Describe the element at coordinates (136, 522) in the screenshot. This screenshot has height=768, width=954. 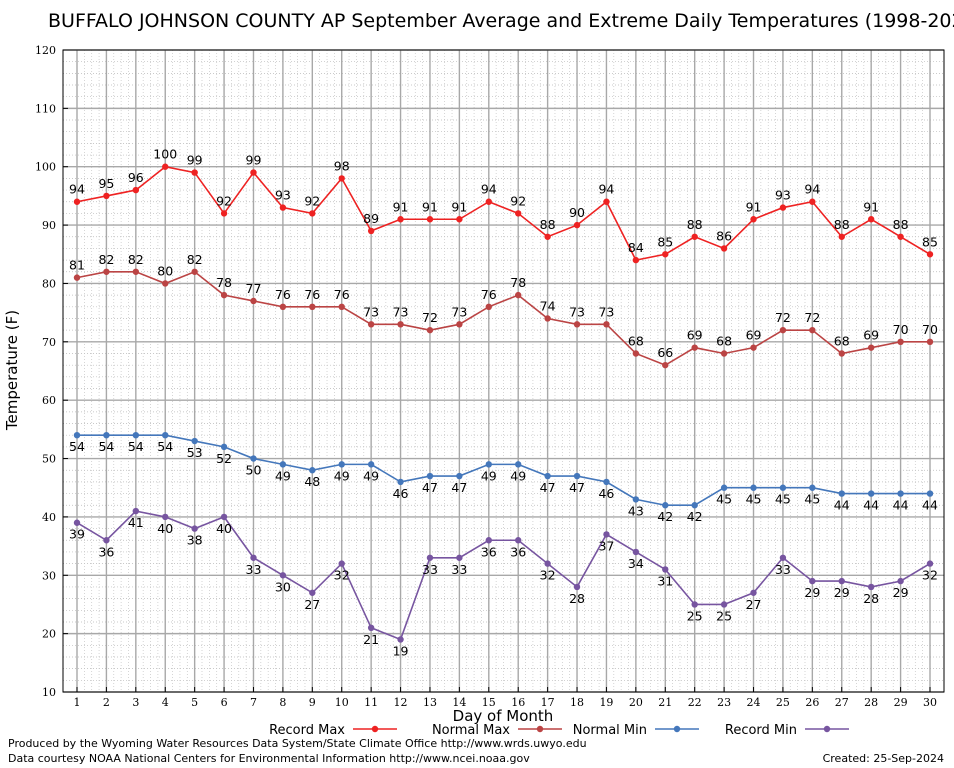
I see `data-label-record-min: 41` at that location.